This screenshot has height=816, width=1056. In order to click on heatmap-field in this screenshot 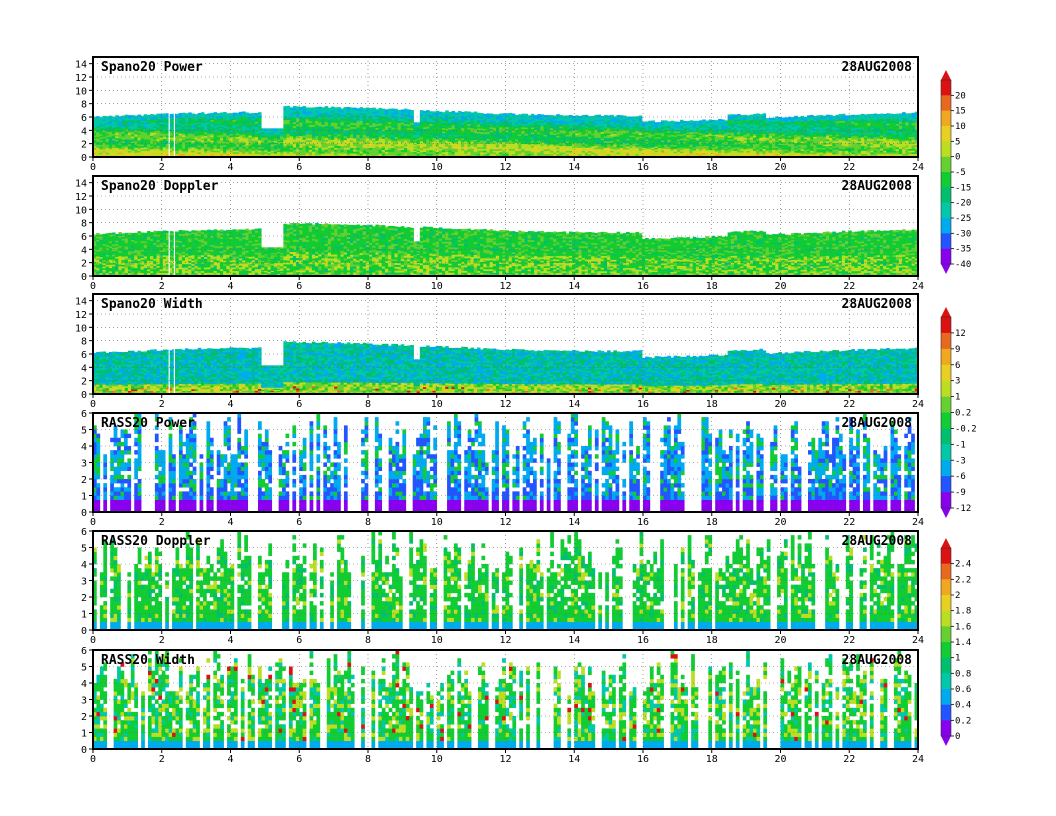, I will do `click(505, 107)`.